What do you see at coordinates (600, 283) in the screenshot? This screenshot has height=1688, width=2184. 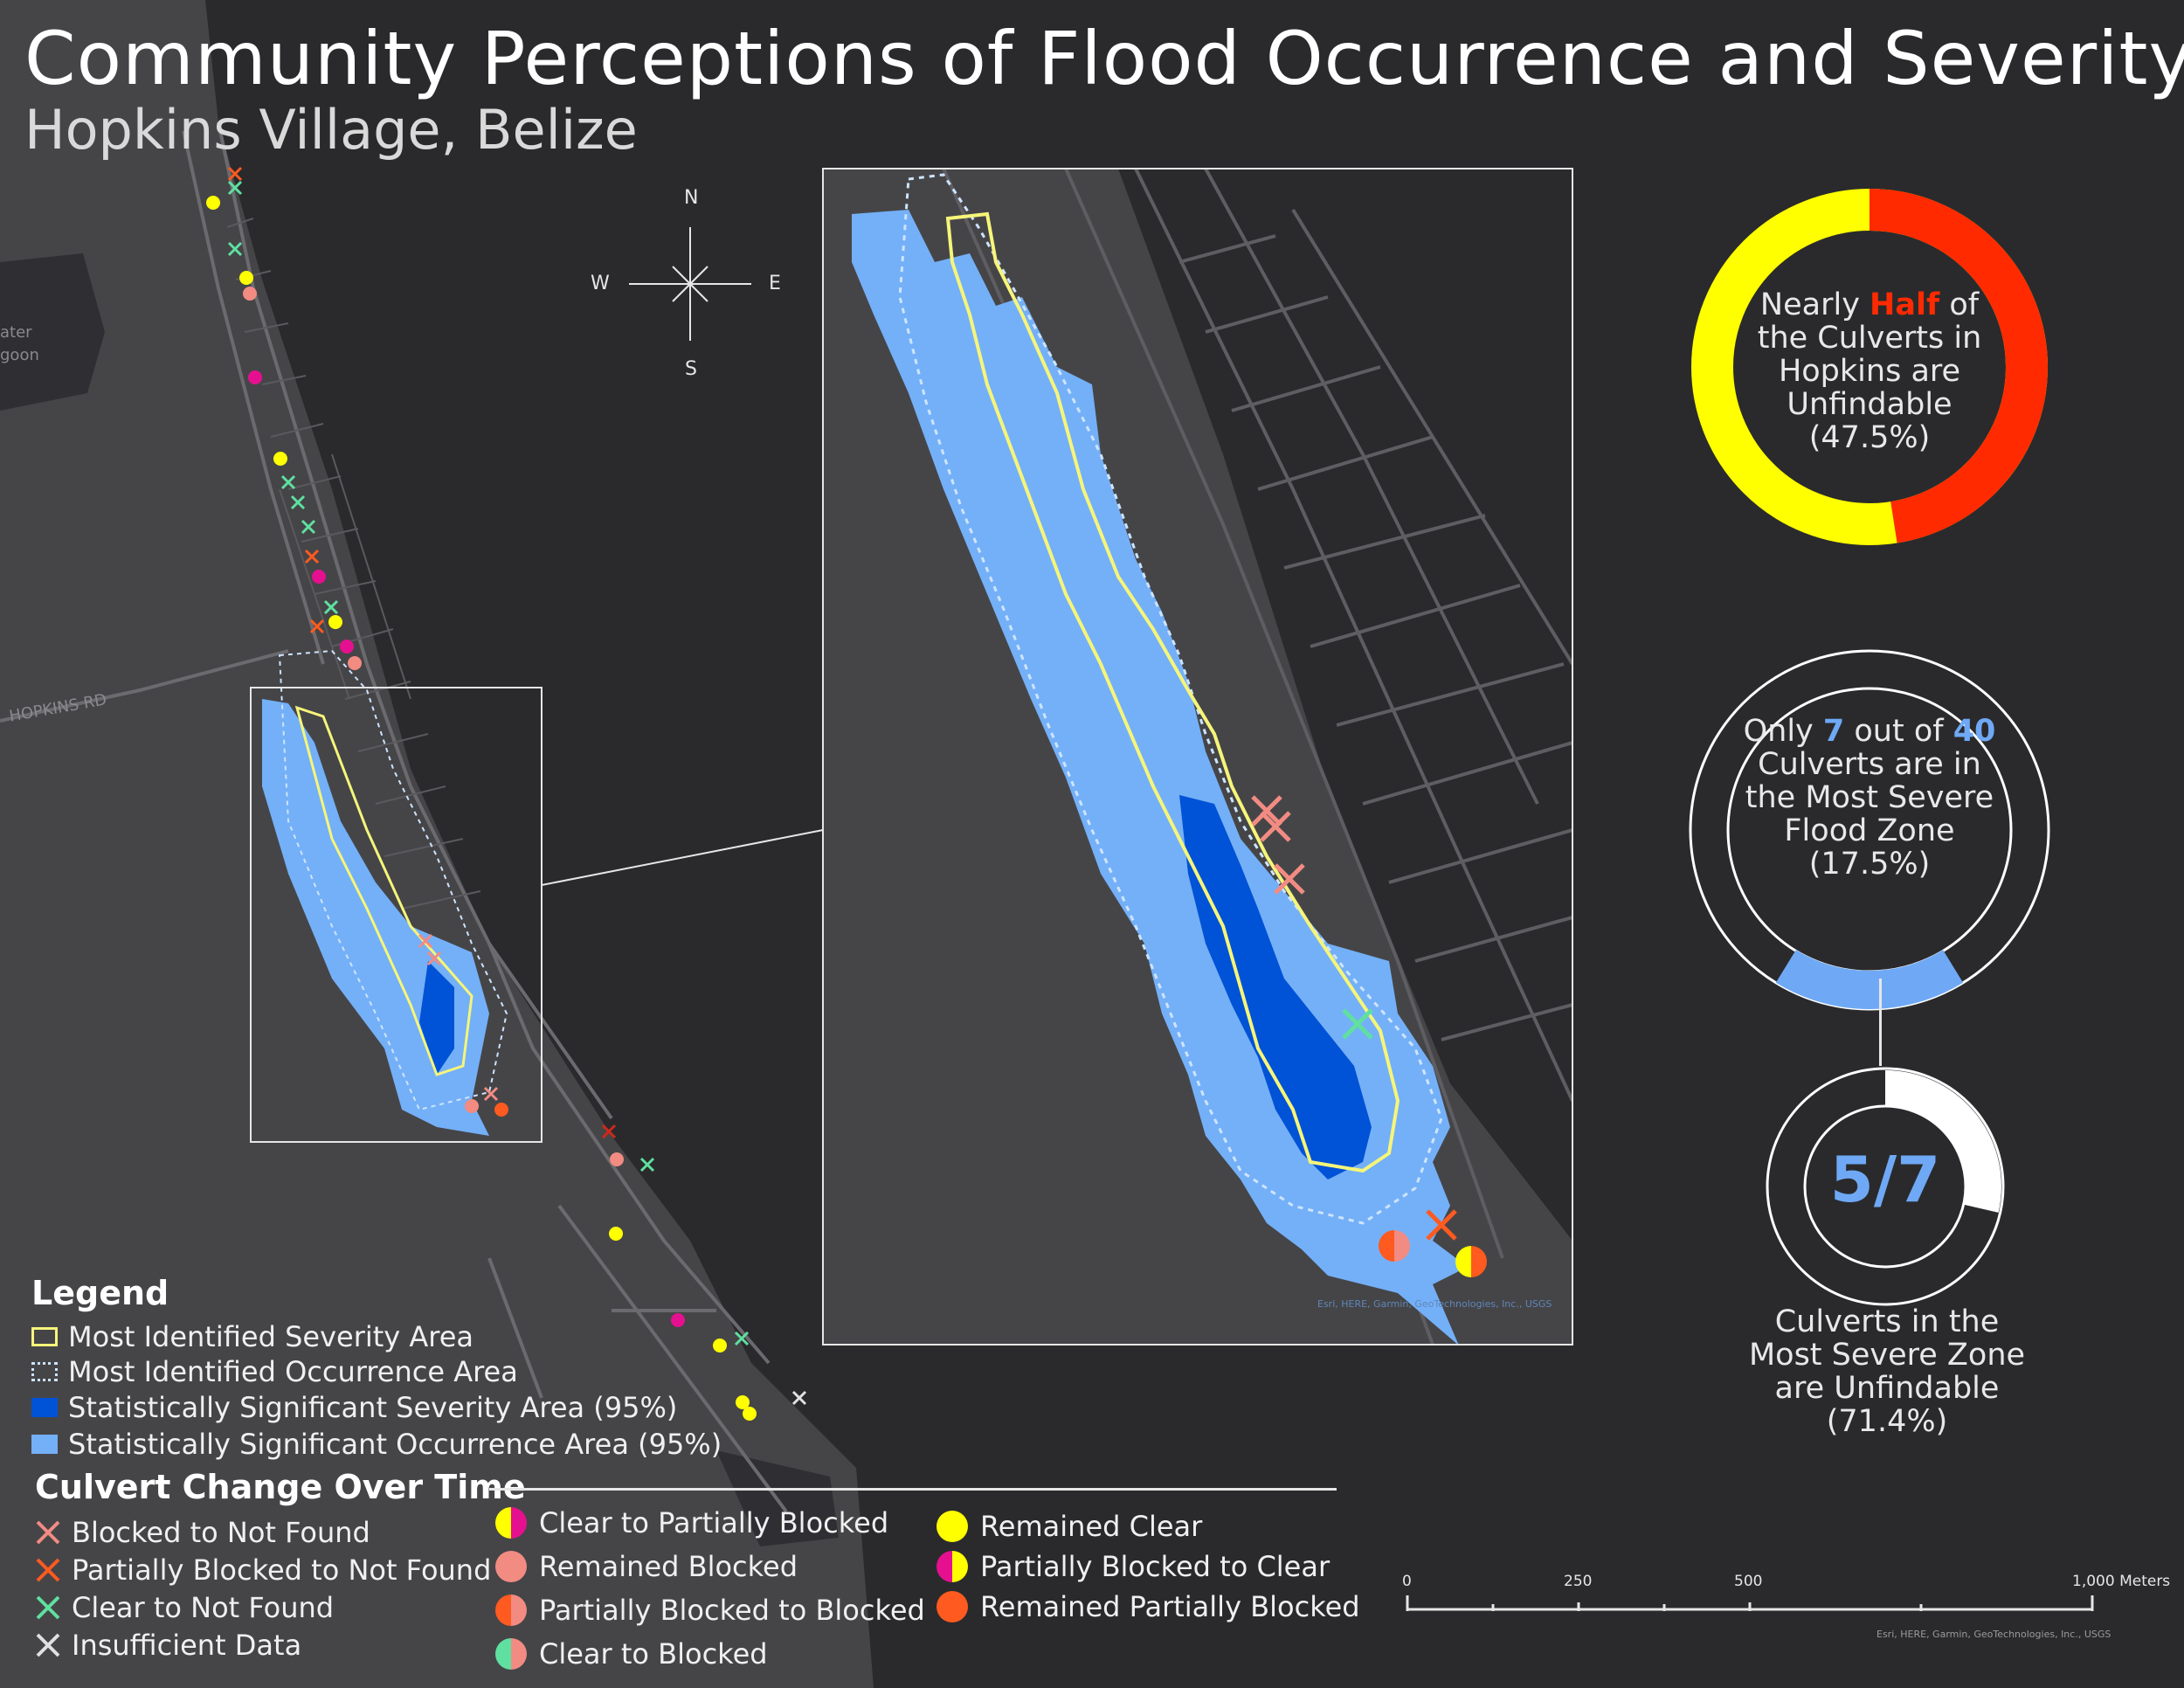 I see `compass-west: W` at bounding box center [600, 283].